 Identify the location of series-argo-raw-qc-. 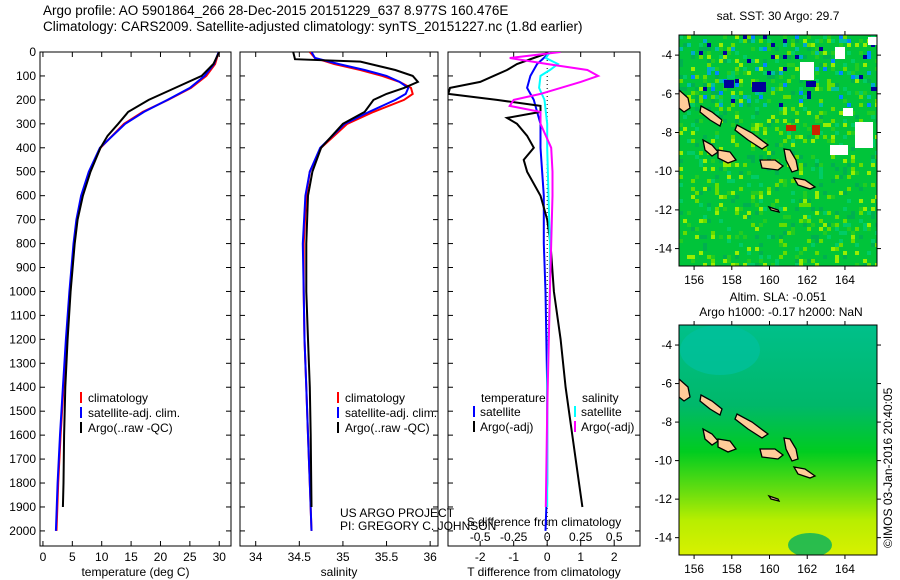
(141, 280).